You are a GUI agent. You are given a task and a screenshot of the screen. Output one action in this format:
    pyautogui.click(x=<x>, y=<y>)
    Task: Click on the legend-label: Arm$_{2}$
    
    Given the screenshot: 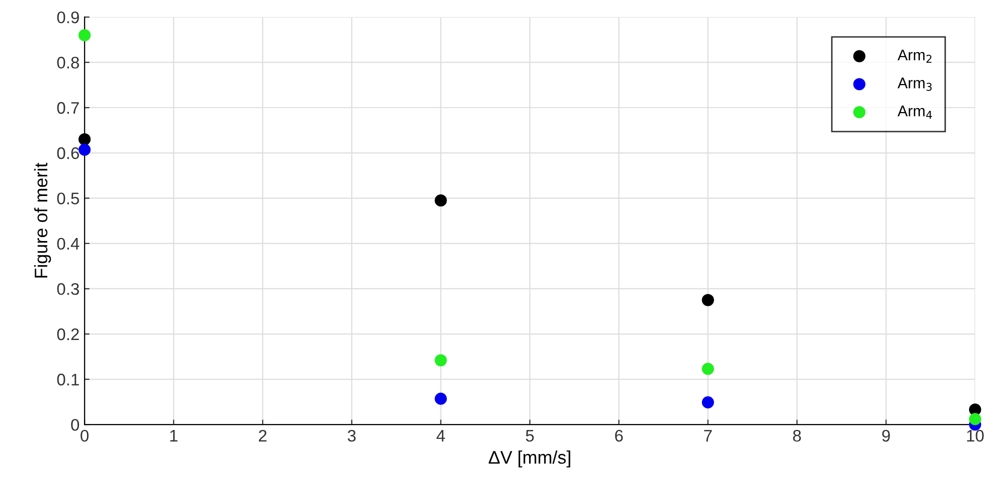 What is the action you would take?
    pyautogui.click(x=915, y=56)
    